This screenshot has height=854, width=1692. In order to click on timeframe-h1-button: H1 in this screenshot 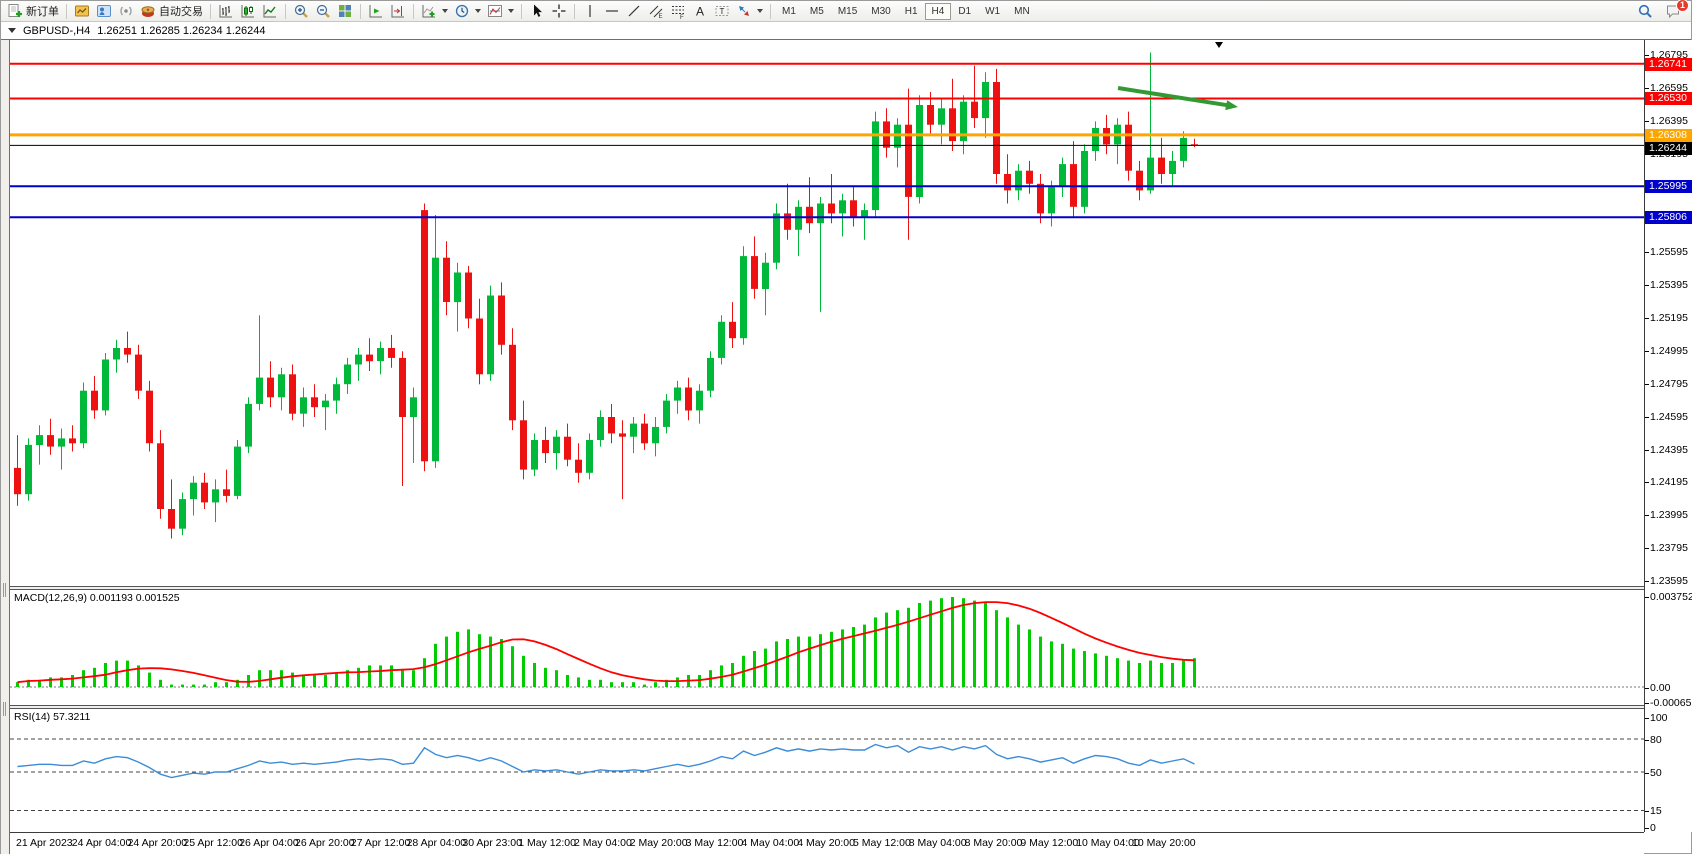, I will do `click(911, 11)`.